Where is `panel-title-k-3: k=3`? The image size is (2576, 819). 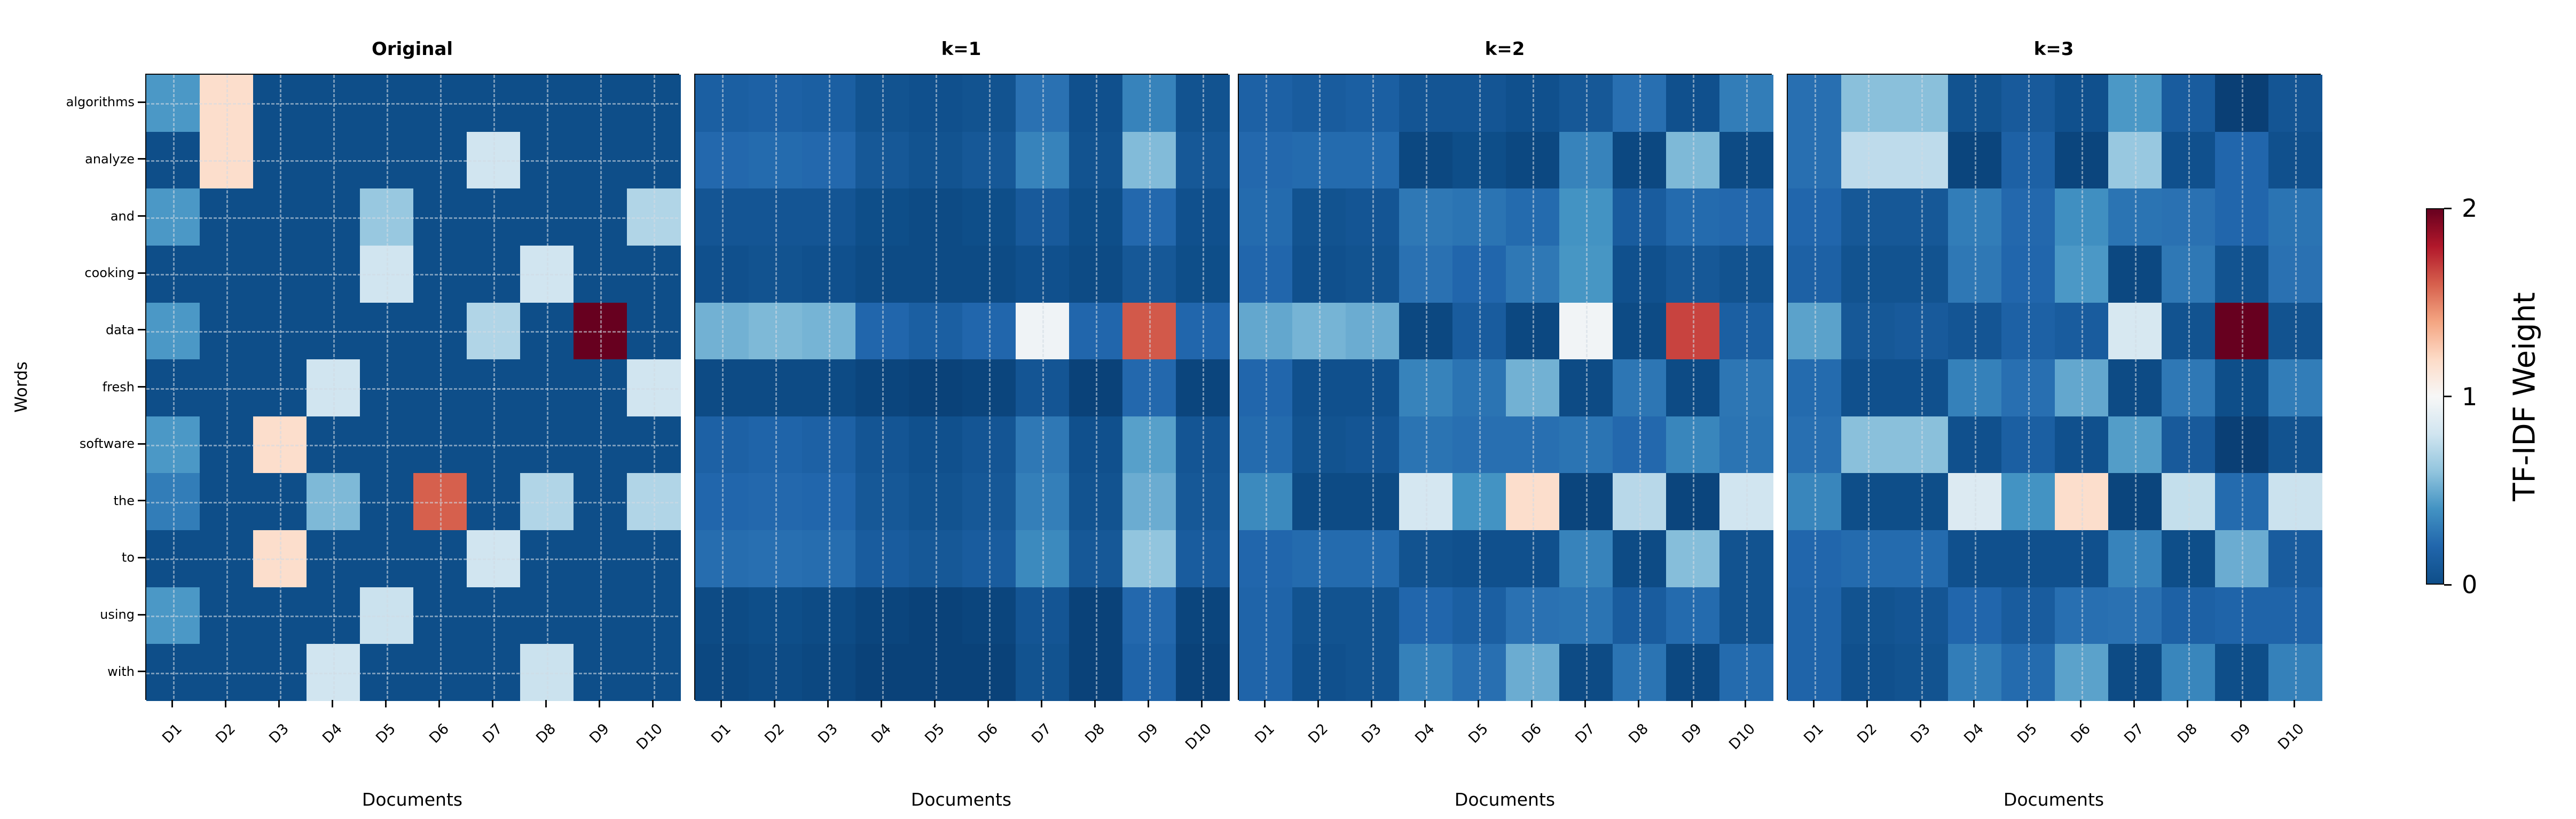 panel-title-k-3: k=3 is located at coordinates (2053, 49).